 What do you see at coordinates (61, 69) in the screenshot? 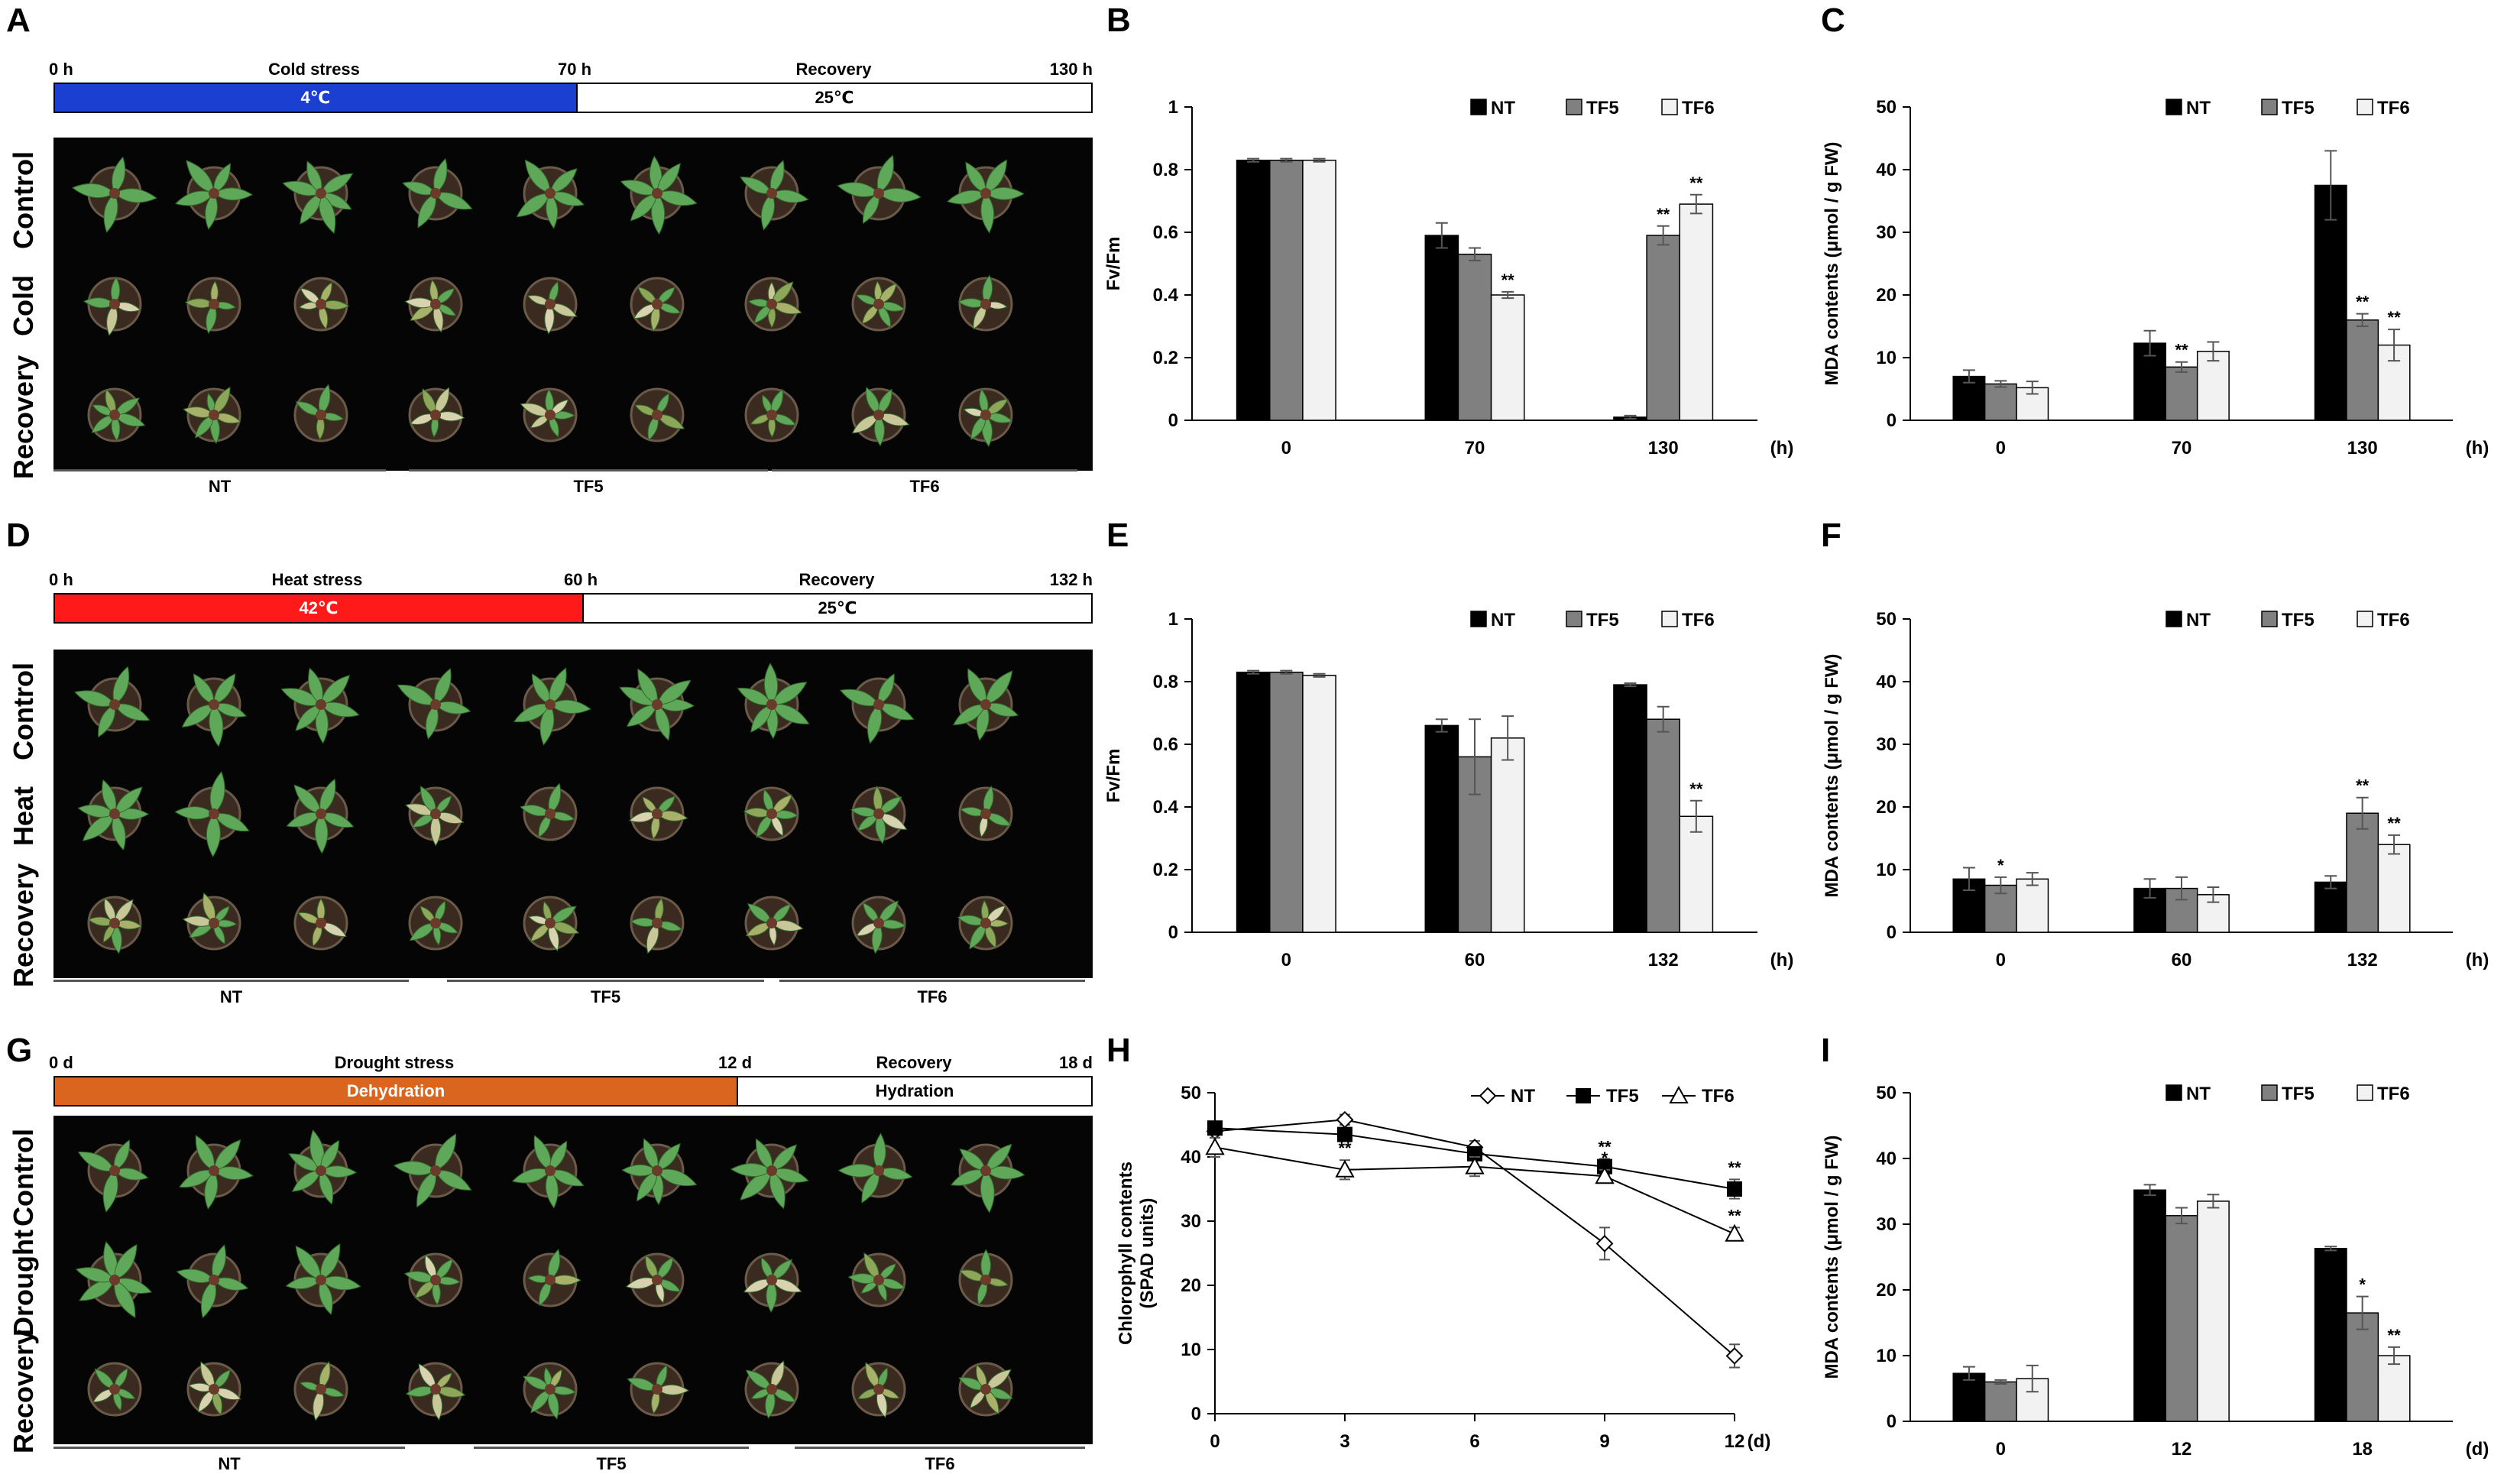
I see `timeline-start-label: 0 h` at bounding box center [61, 69].